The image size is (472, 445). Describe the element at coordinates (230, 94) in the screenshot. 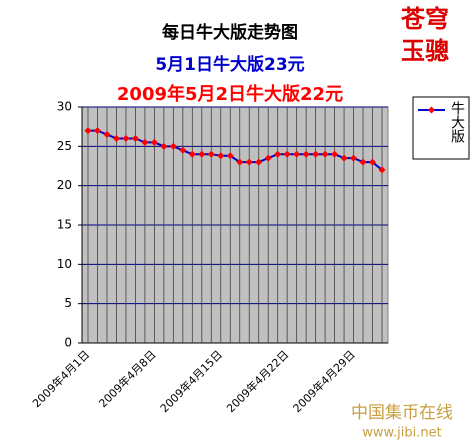

I see `chart-subtitle: 2009年5月2日牛大版22元` at that location.